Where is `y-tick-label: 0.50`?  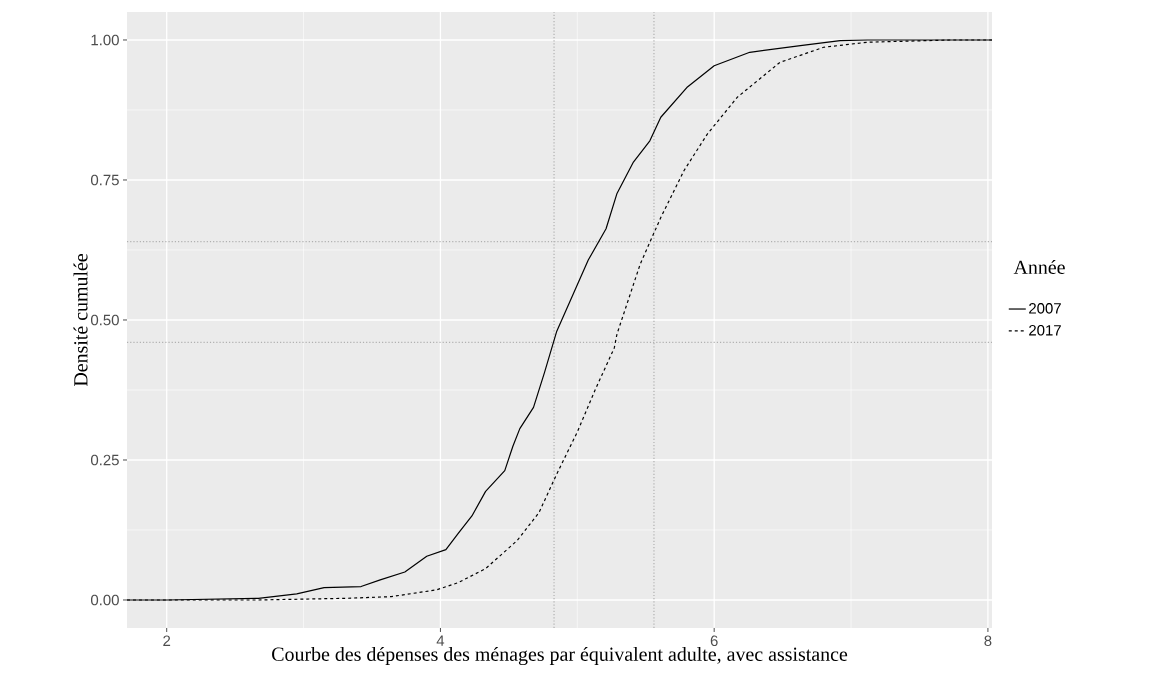
y-tick-label: 0.50 is located at coordinates (104, 320).